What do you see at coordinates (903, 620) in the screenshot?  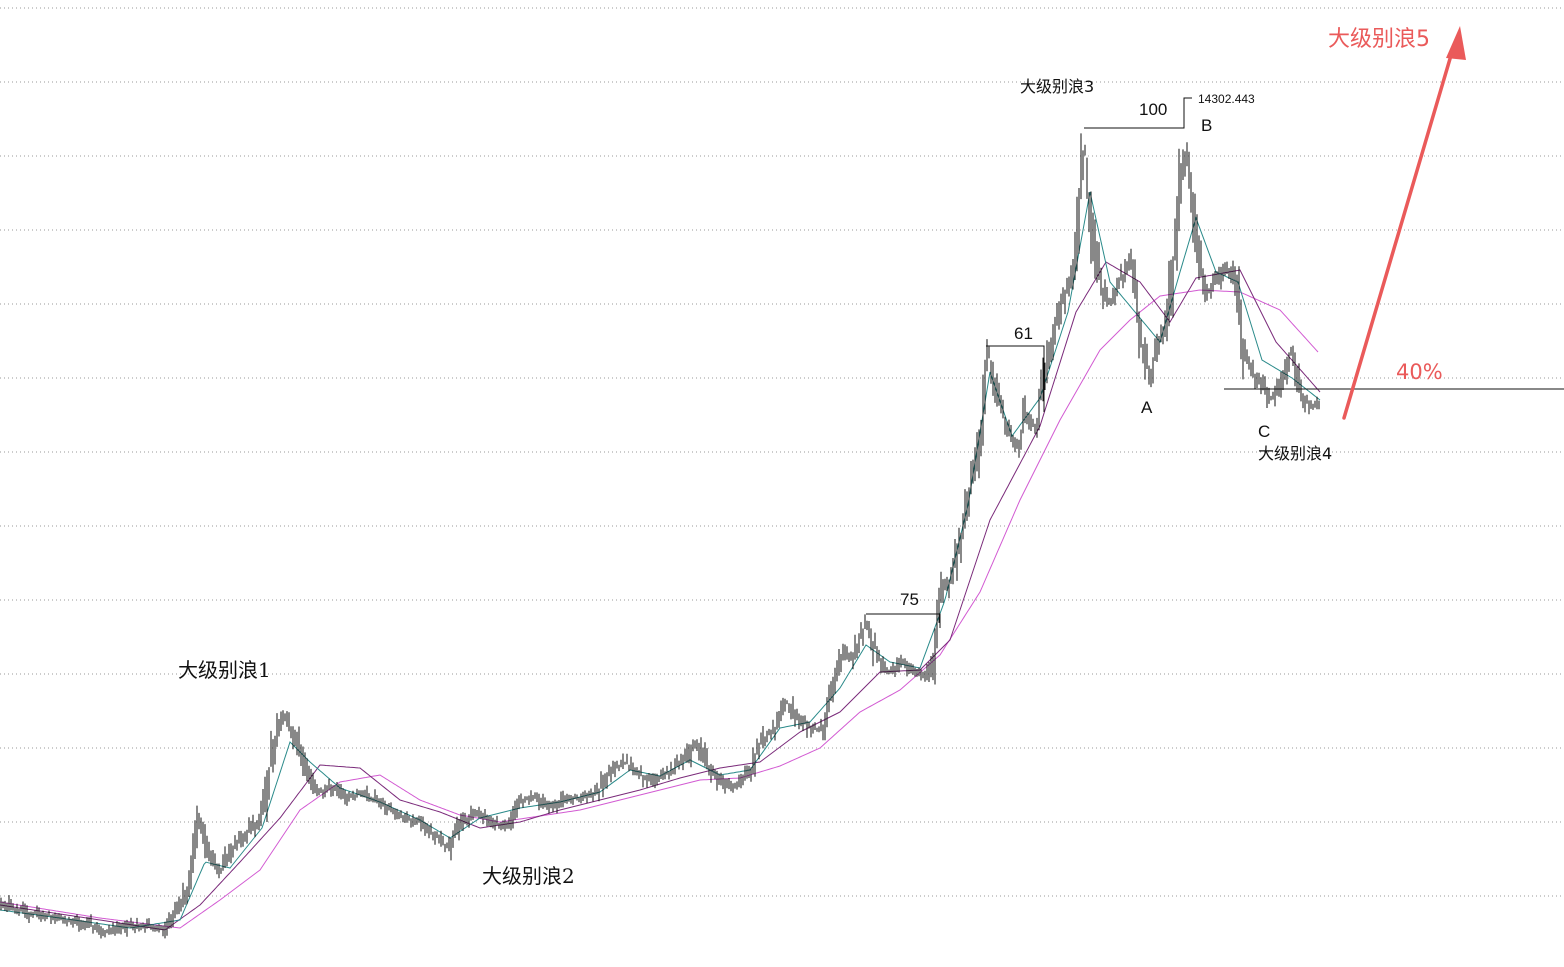 I see `fib-75-line` at bounding box center [903, 620].